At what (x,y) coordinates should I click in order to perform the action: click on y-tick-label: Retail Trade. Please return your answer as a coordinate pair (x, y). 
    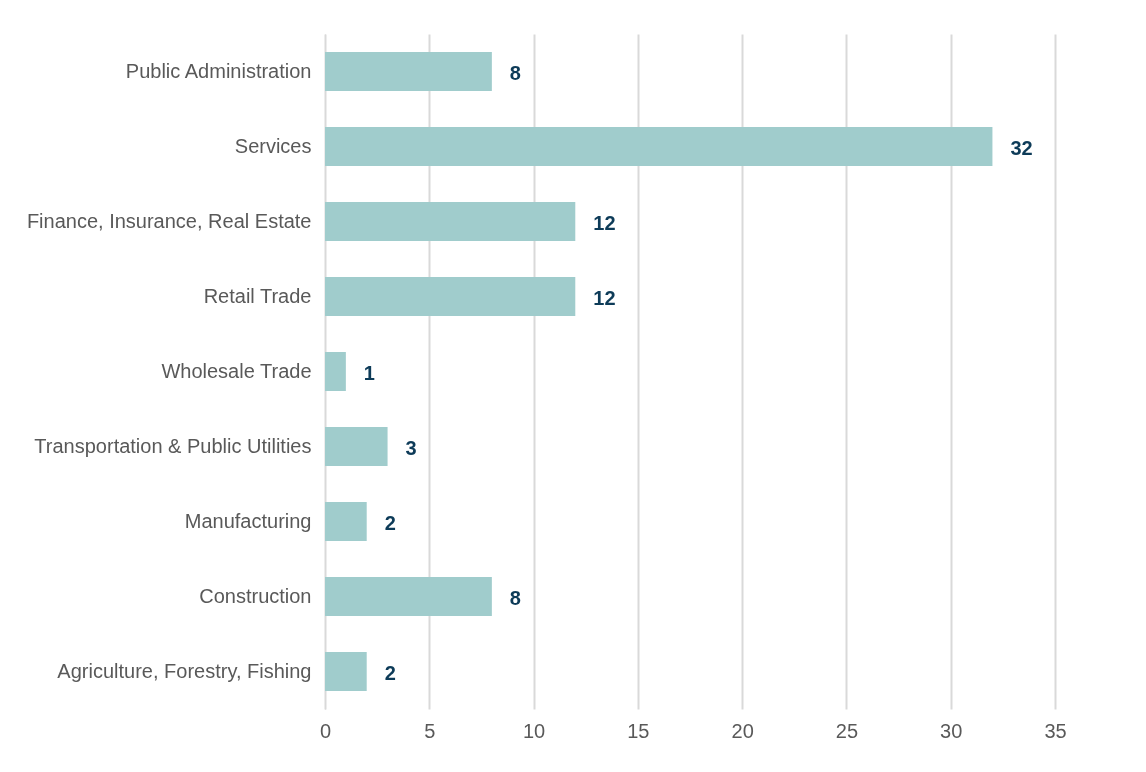
    Looking at the image, I should click on (257, 295).